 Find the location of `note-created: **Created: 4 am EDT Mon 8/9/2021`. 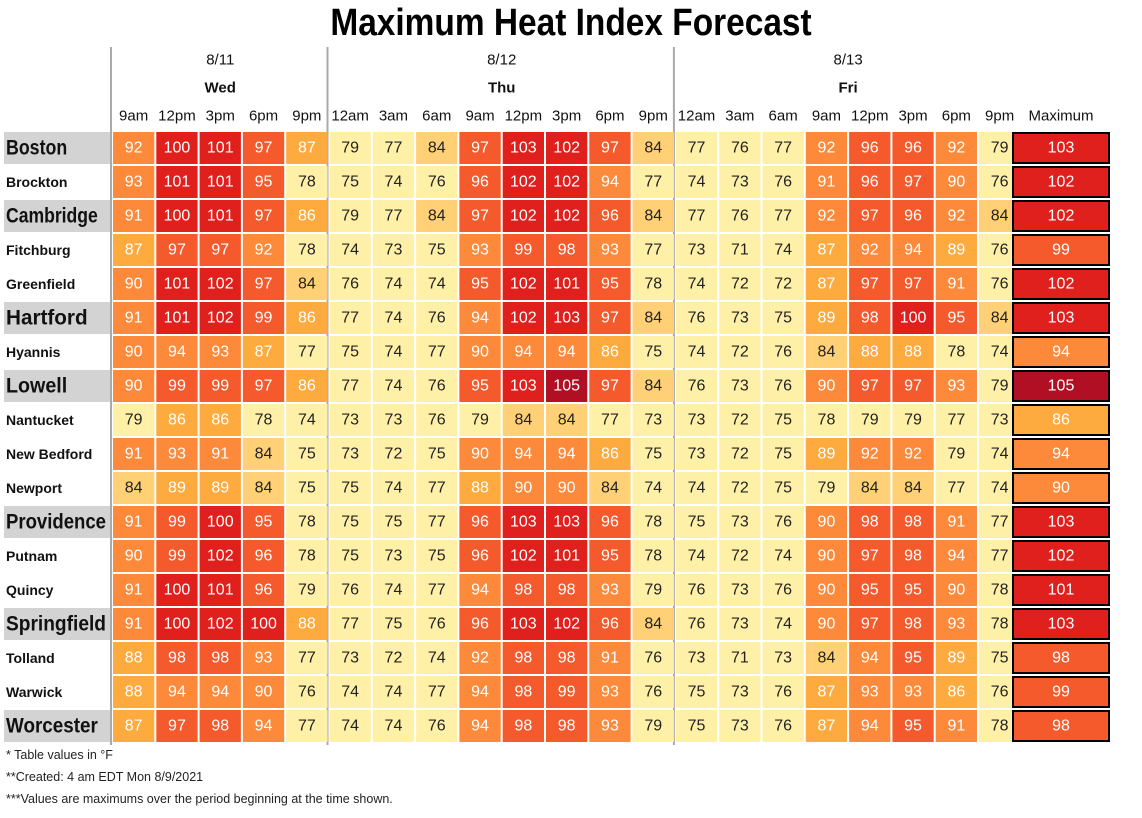

note-created: **Created: 4 am EDT Mon 8/9/2021 is located at coordinates (105, 777).